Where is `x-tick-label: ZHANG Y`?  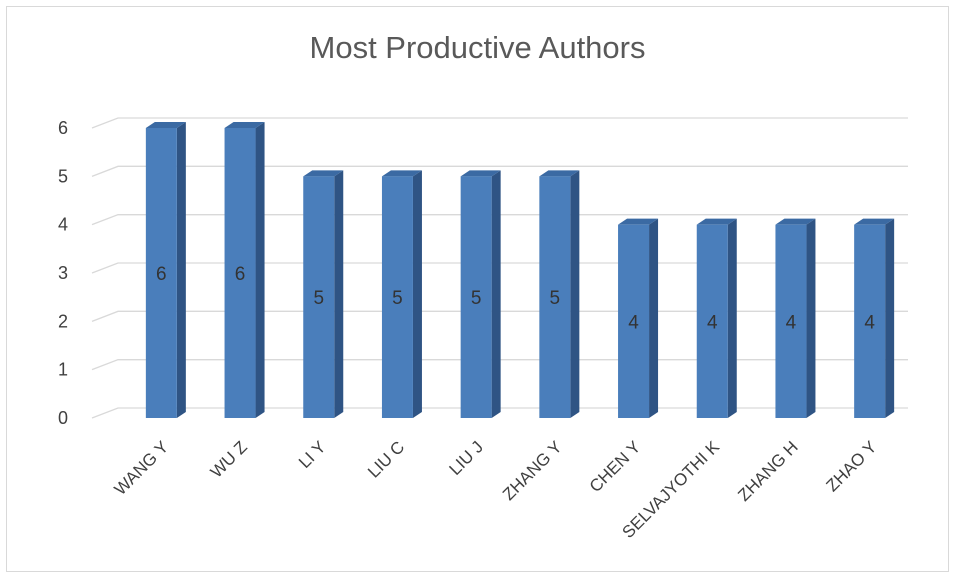 x-tick-label: ZHANG Y is located at coordinates (532, 470).